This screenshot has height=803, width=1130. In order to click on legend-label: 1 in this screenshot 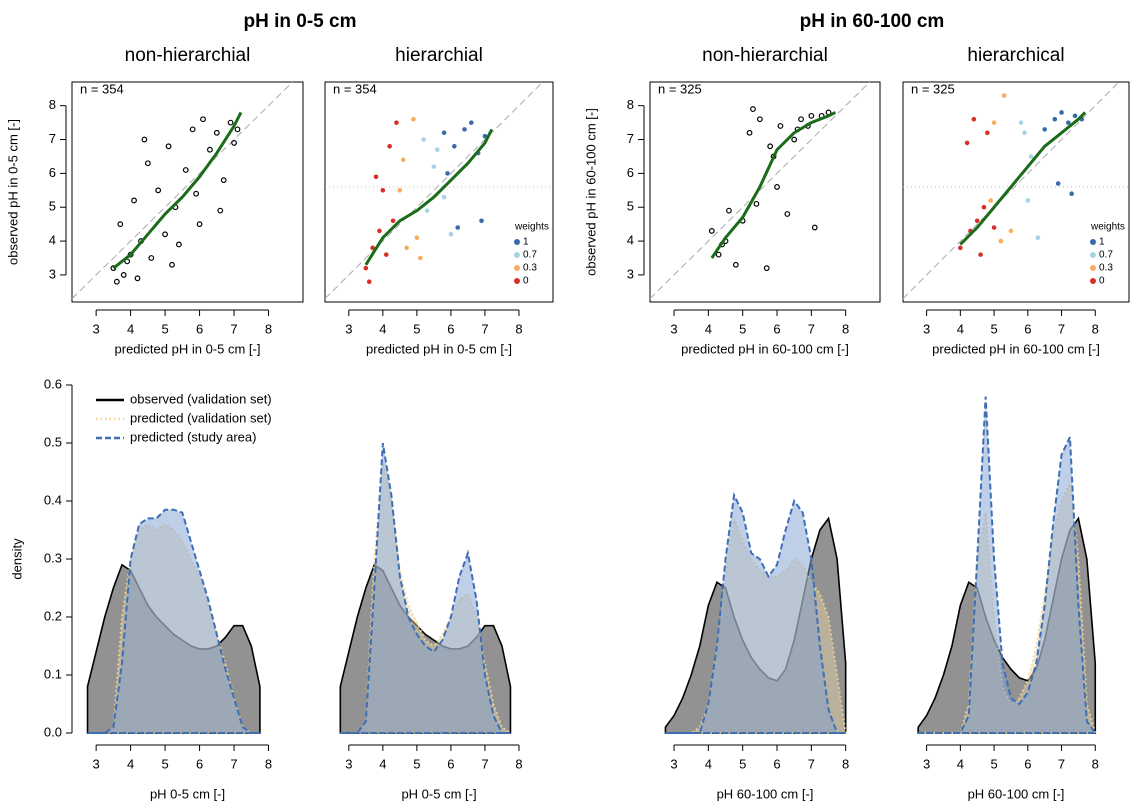, I will do `click(1102, 242)`.